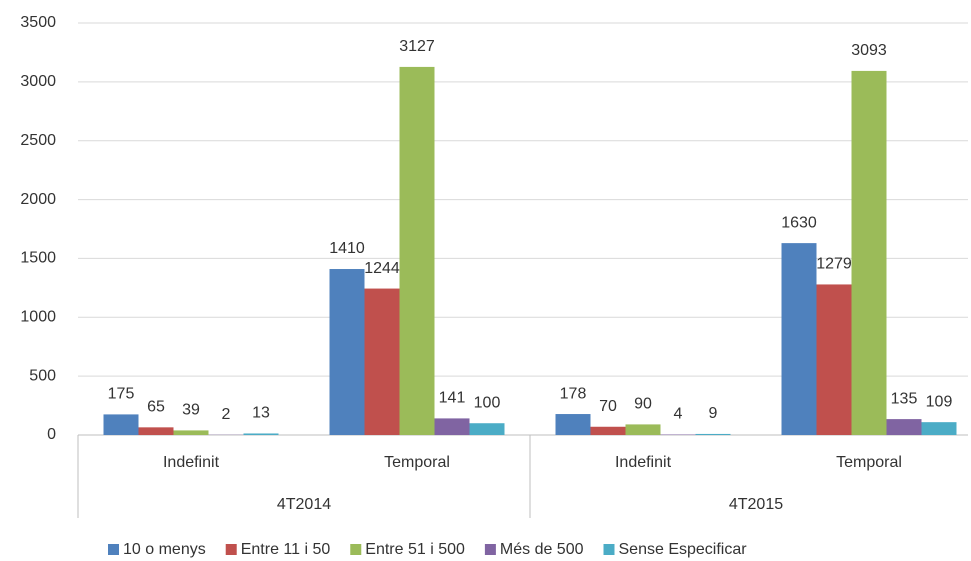 This screenshot has width=971, height=561. I want to click on y-tick-label: 2500, so click(38, 140).